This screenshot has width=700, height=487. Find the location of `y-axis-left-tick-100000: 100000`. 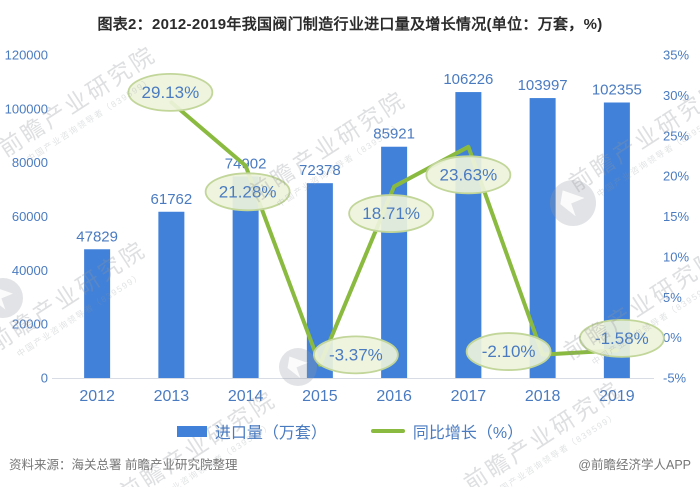

y-axis-left-tick-100000: 100000 is located at coordinates (26, 108).